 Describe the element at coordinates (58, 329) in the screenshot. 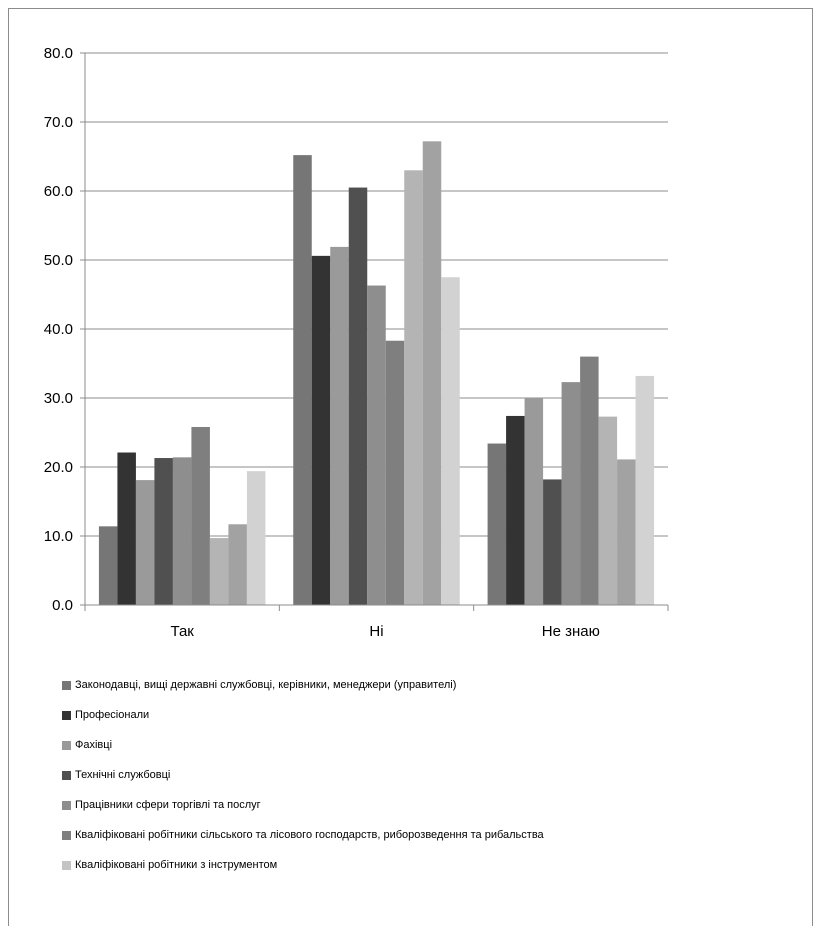

I see `y-tick-label: 40.0` at that location.